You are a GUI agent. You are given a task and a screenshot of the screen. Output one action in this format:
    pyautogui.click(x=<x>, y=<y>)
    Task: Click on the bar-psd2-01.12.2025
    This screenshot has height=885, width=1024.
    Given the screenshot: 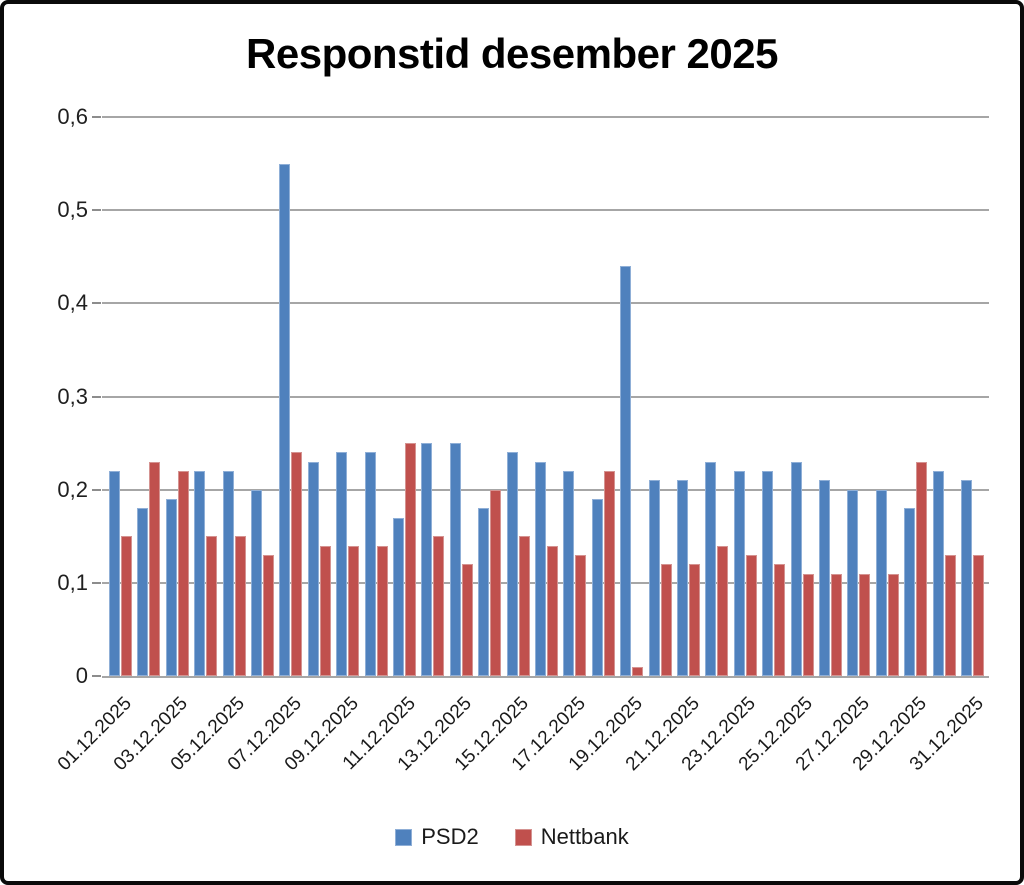 What is the action you would take?
    pyautogui.click(x=114, y=573)
    